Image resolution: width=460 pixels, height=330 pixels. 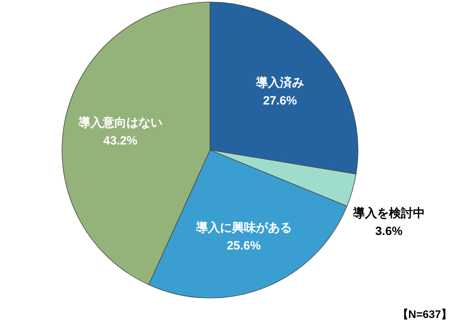 I want to click on data-label: 25.6%, so click(x=244, y=245).